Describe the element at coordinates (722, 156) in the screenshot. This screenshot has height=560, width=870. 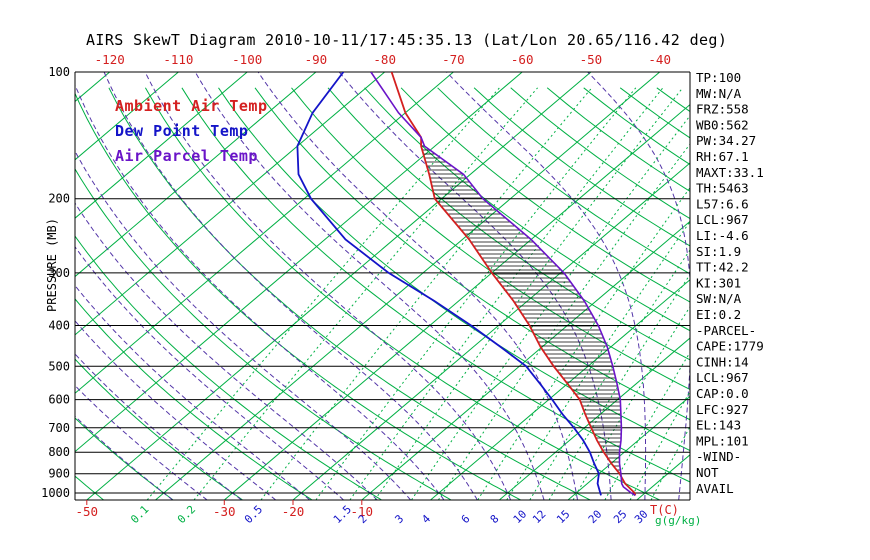
I see `stat-line: RH:67.1` at that location.